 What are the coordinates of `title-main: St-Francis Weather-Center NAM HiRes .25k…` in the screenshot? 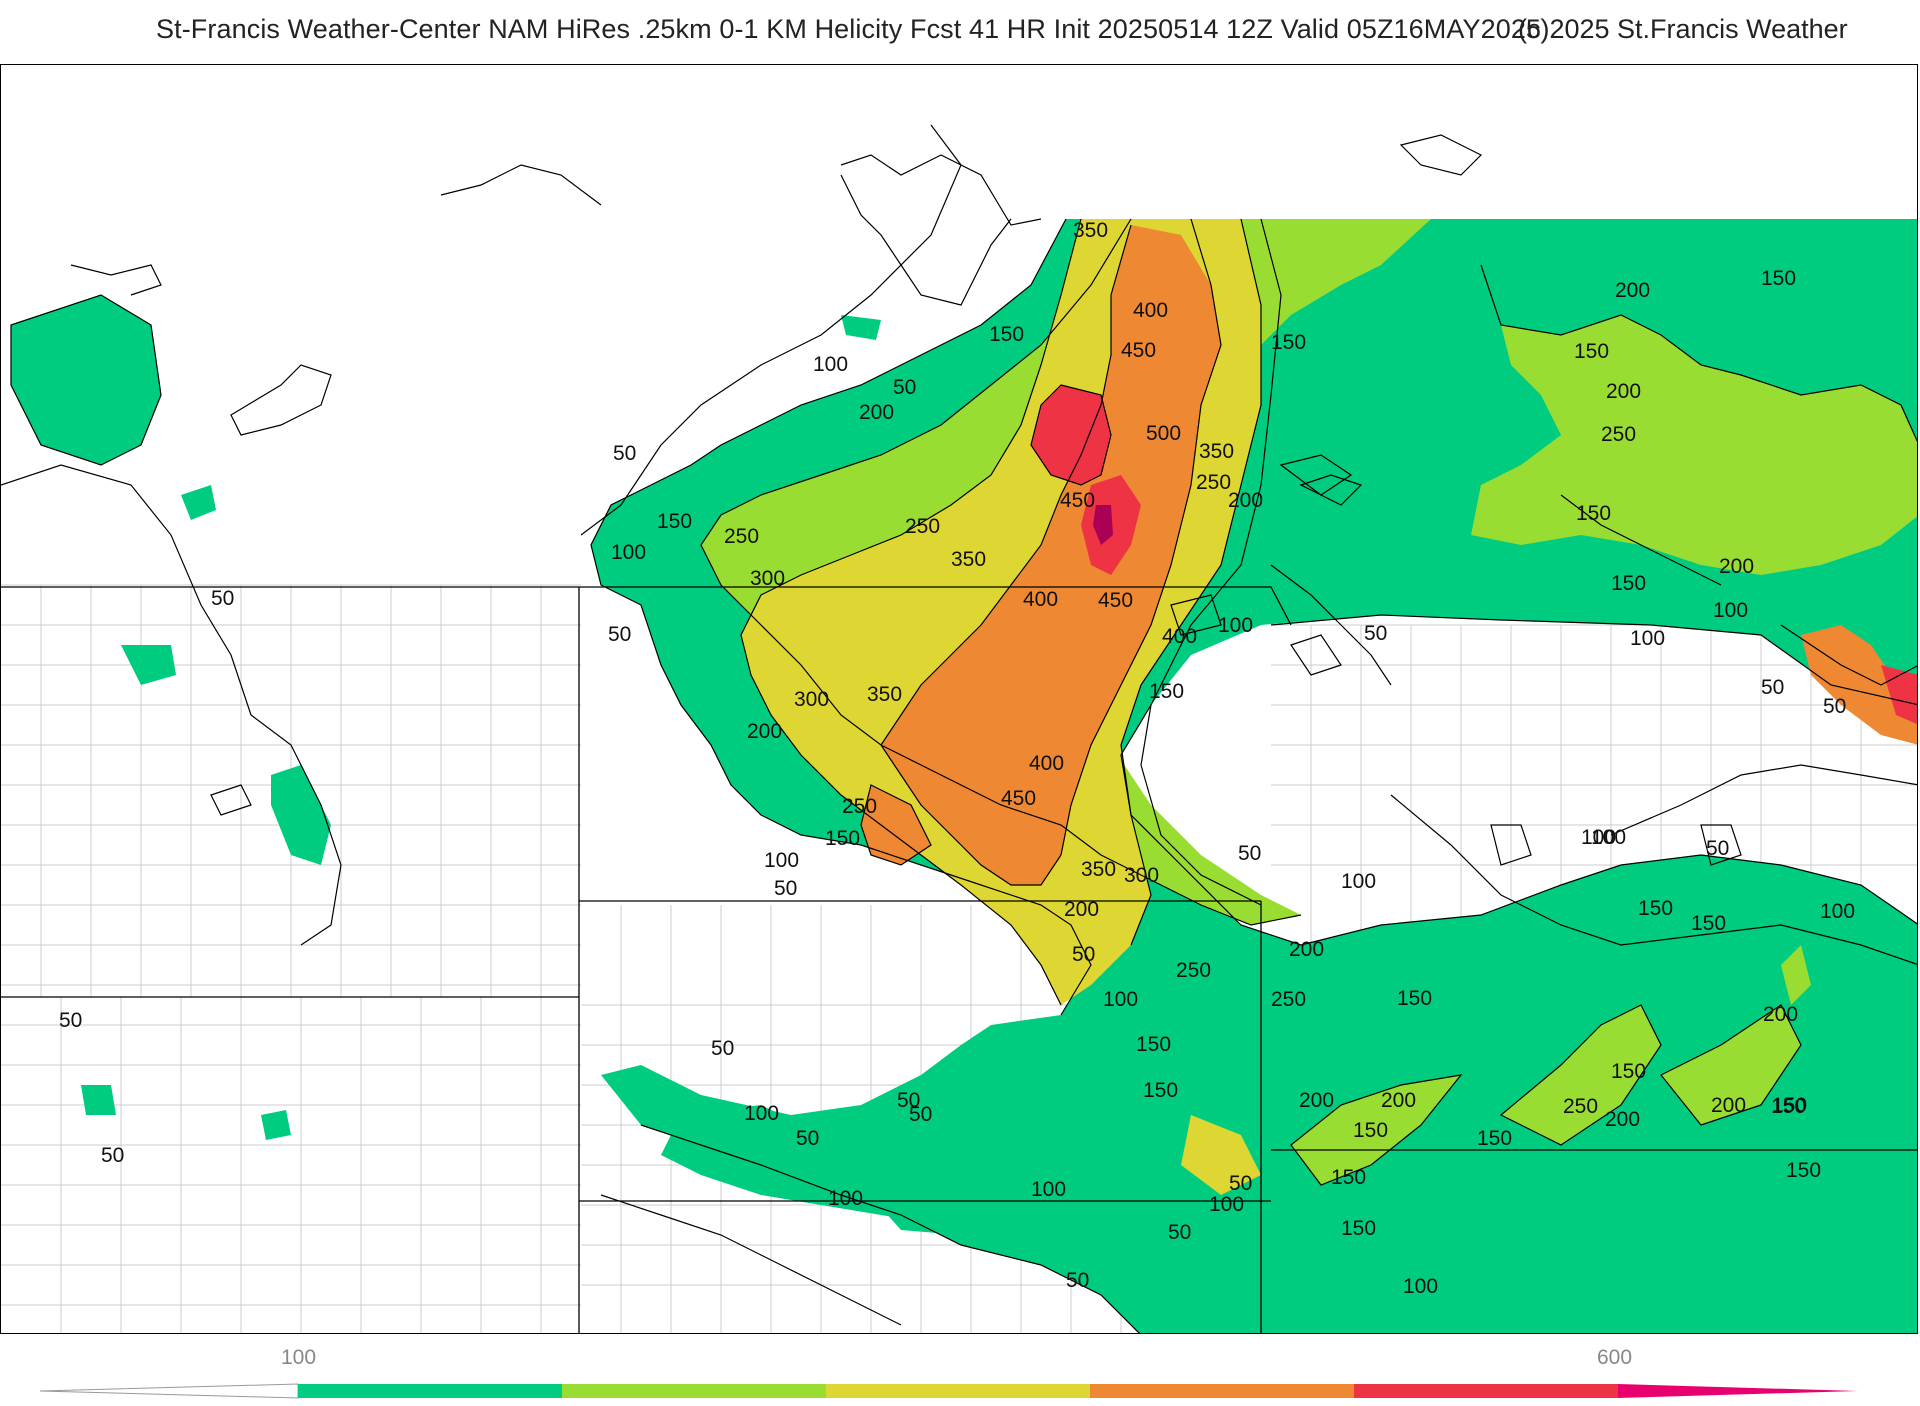 It's located at (849, 29).